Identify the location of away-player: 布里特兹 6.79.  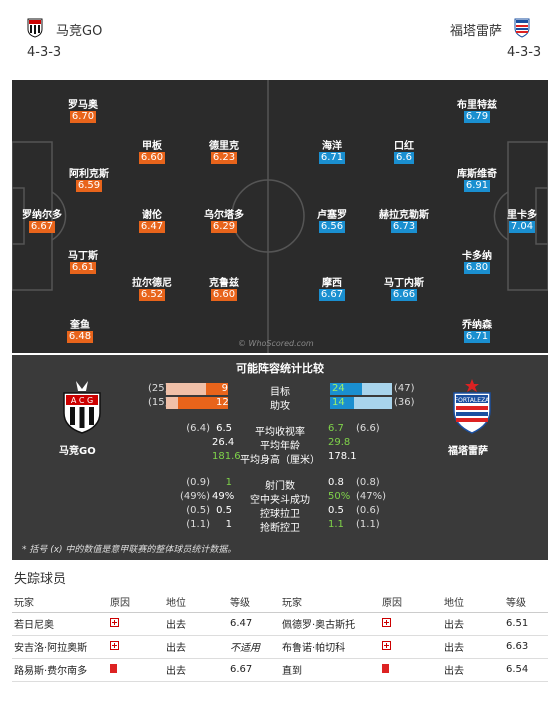
(477, 109).